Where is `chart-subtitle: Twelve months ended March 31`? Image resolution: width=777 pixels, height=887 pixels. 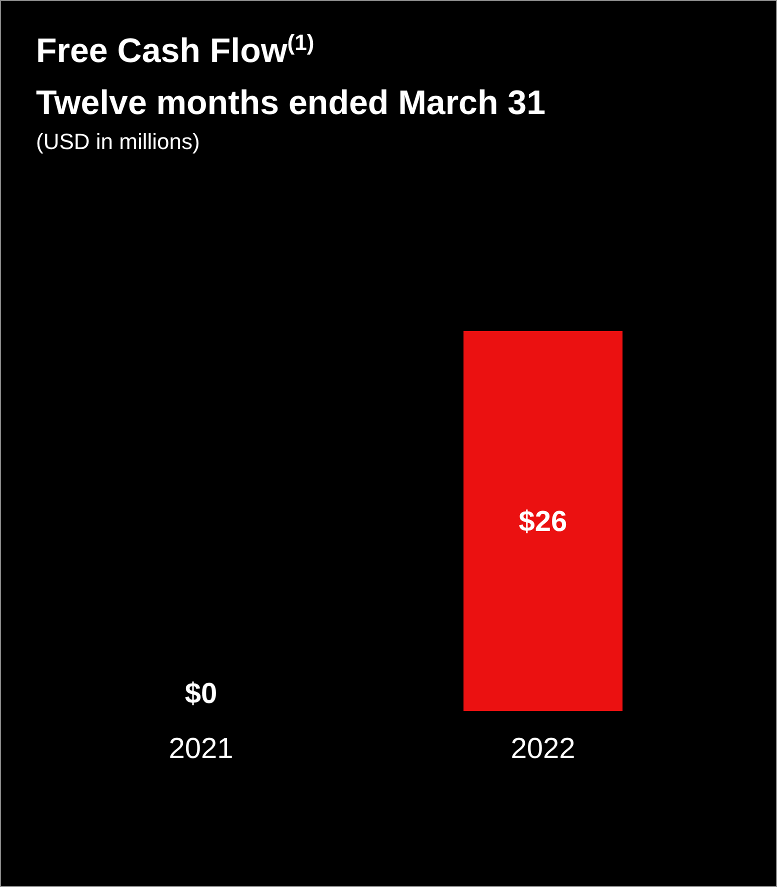
chart-subtitle: Twelve months ended March 31 is located at coordinates (291, 103).